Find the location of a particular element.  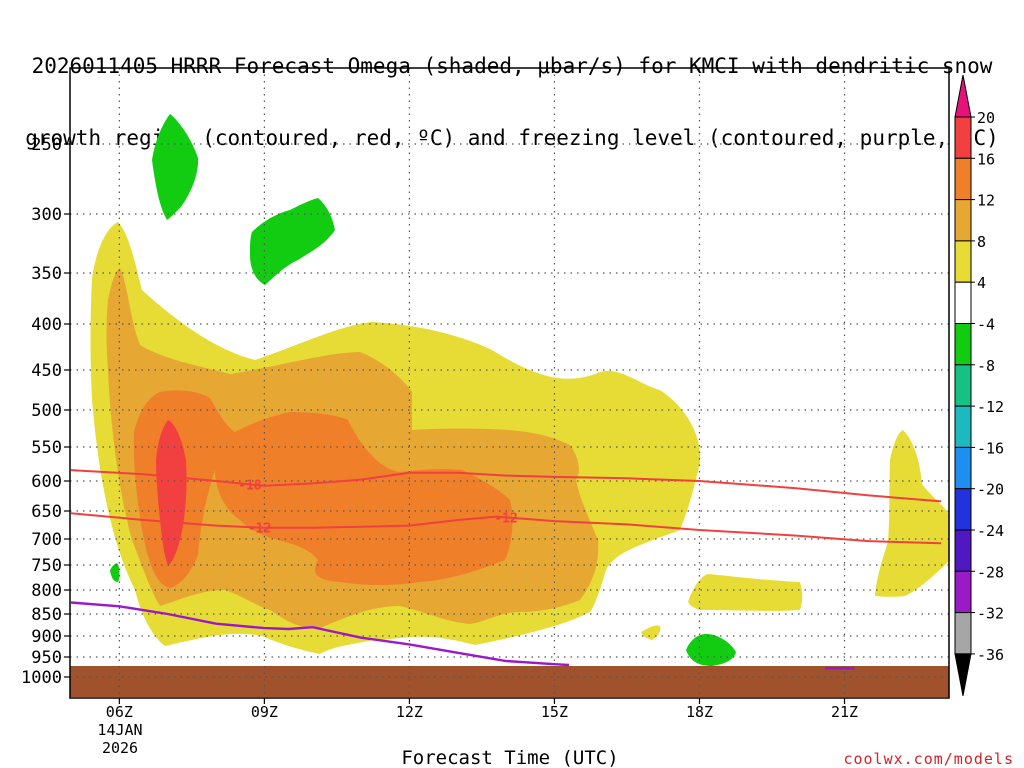

omega-region-red is located at coordinates (171, 493).